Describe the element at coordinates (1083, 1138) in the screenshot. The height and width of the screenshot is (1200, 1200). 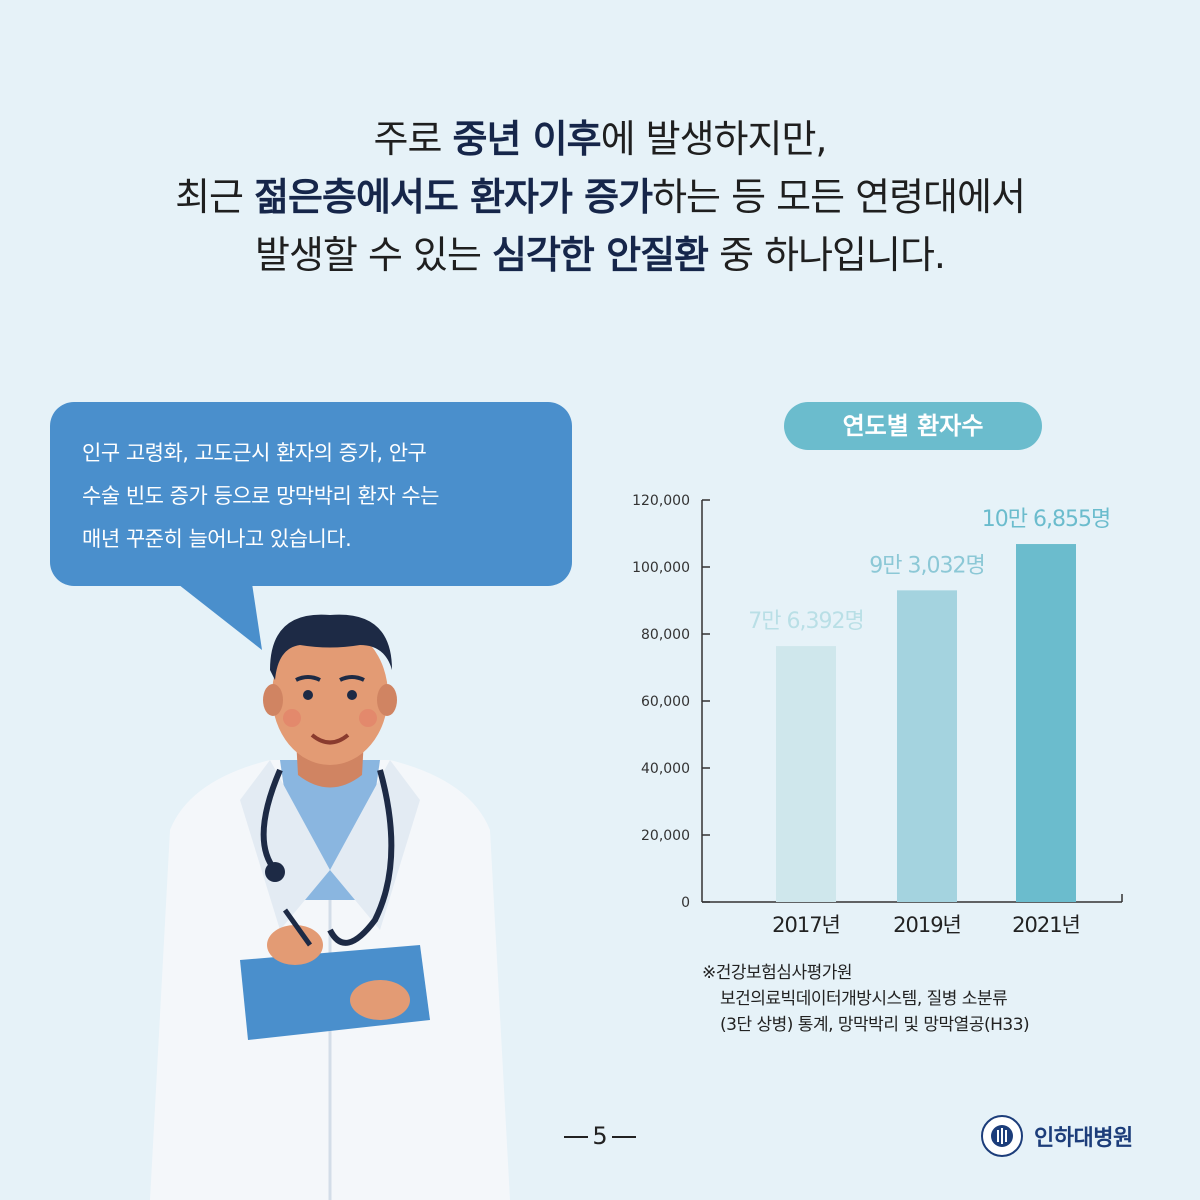
I see `hospital-name: 인하대병원` at that location.